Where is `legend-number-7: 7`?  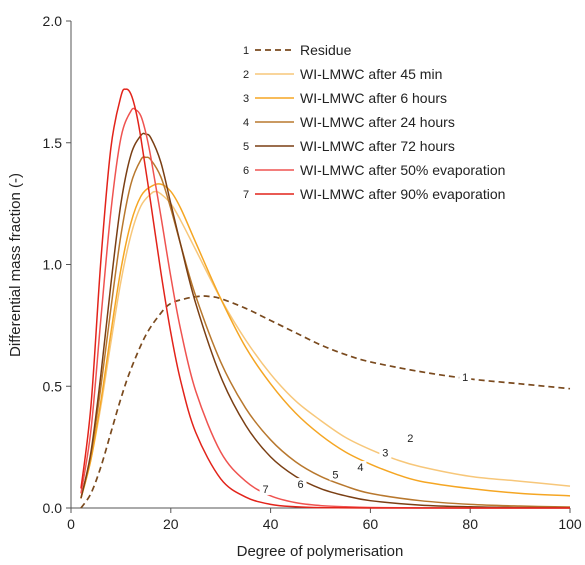
legend-number-7: 7 is located at coordinates (246, 195).